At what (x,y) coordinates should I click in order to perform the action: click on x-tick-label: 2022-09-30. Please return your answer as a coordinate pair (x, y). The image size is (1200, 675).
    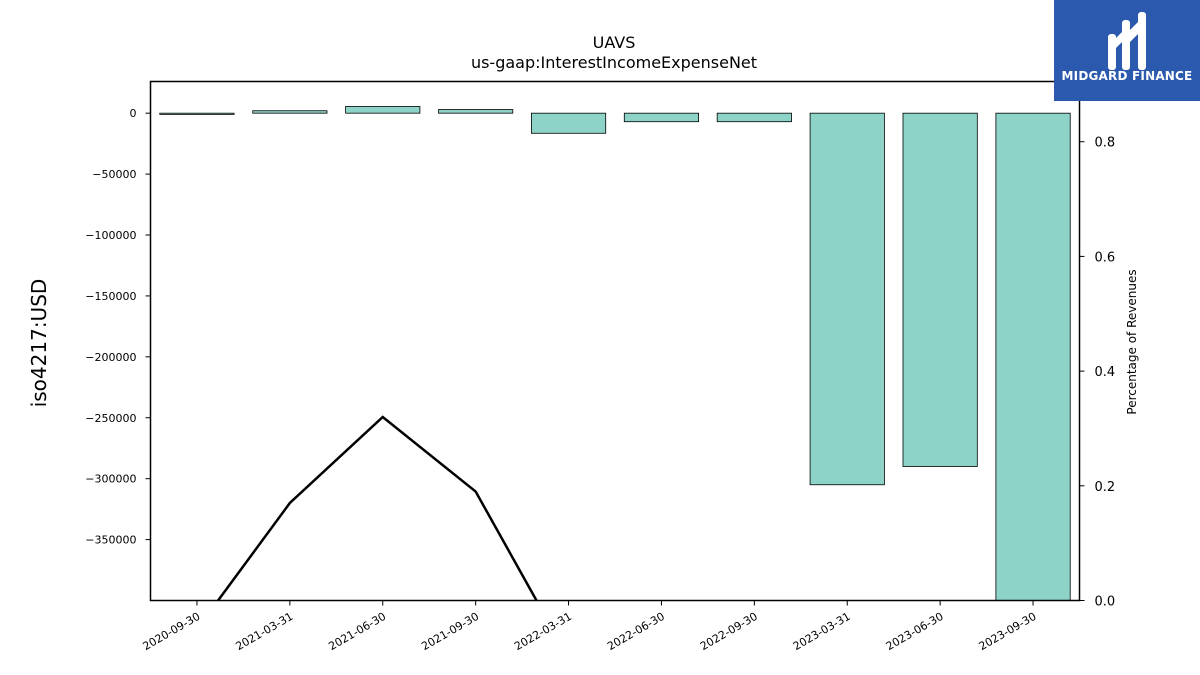
    Looking at the image, I should click on (729, 631).